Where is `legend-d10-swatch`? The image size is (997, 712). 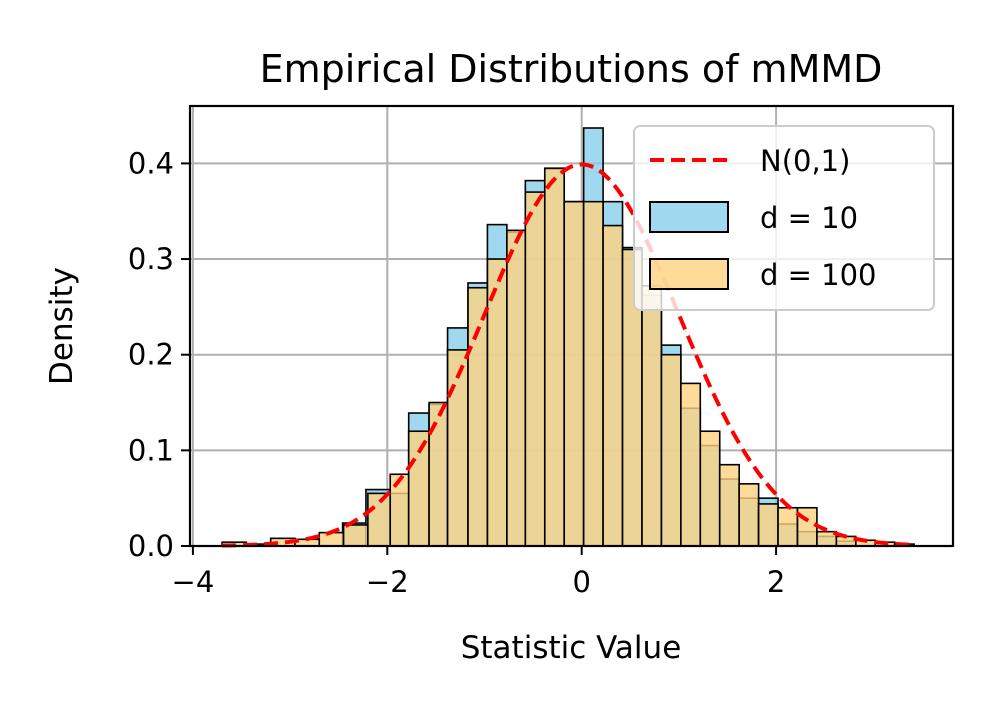 legend-d10-swatch is located at coordinates (689, 217).